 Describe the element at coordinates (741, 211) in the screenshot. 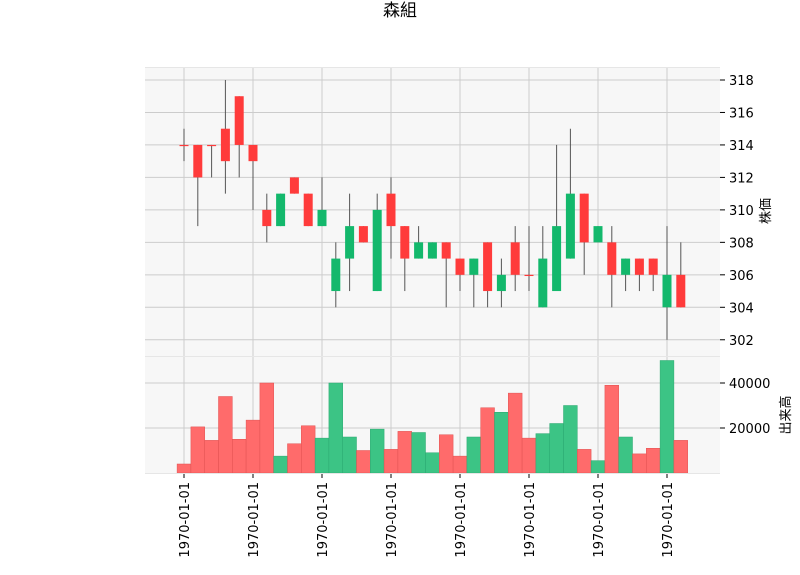

I see `price-tick-label: 310` at that location.